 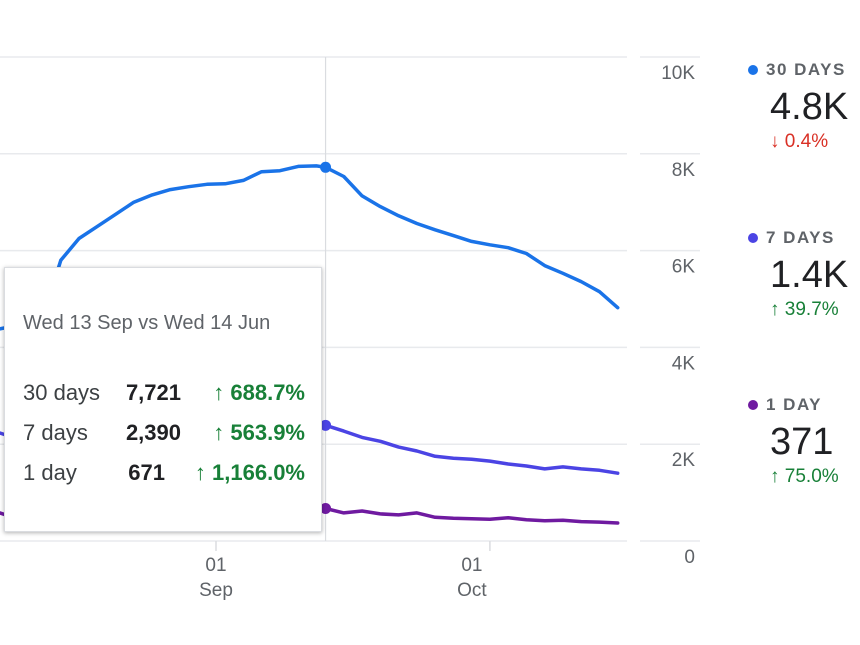 What do you see at coordinates (806, 69) in the screenshot?
I see `legend-label: 30 DAYS` at bounding box center [806, 69].